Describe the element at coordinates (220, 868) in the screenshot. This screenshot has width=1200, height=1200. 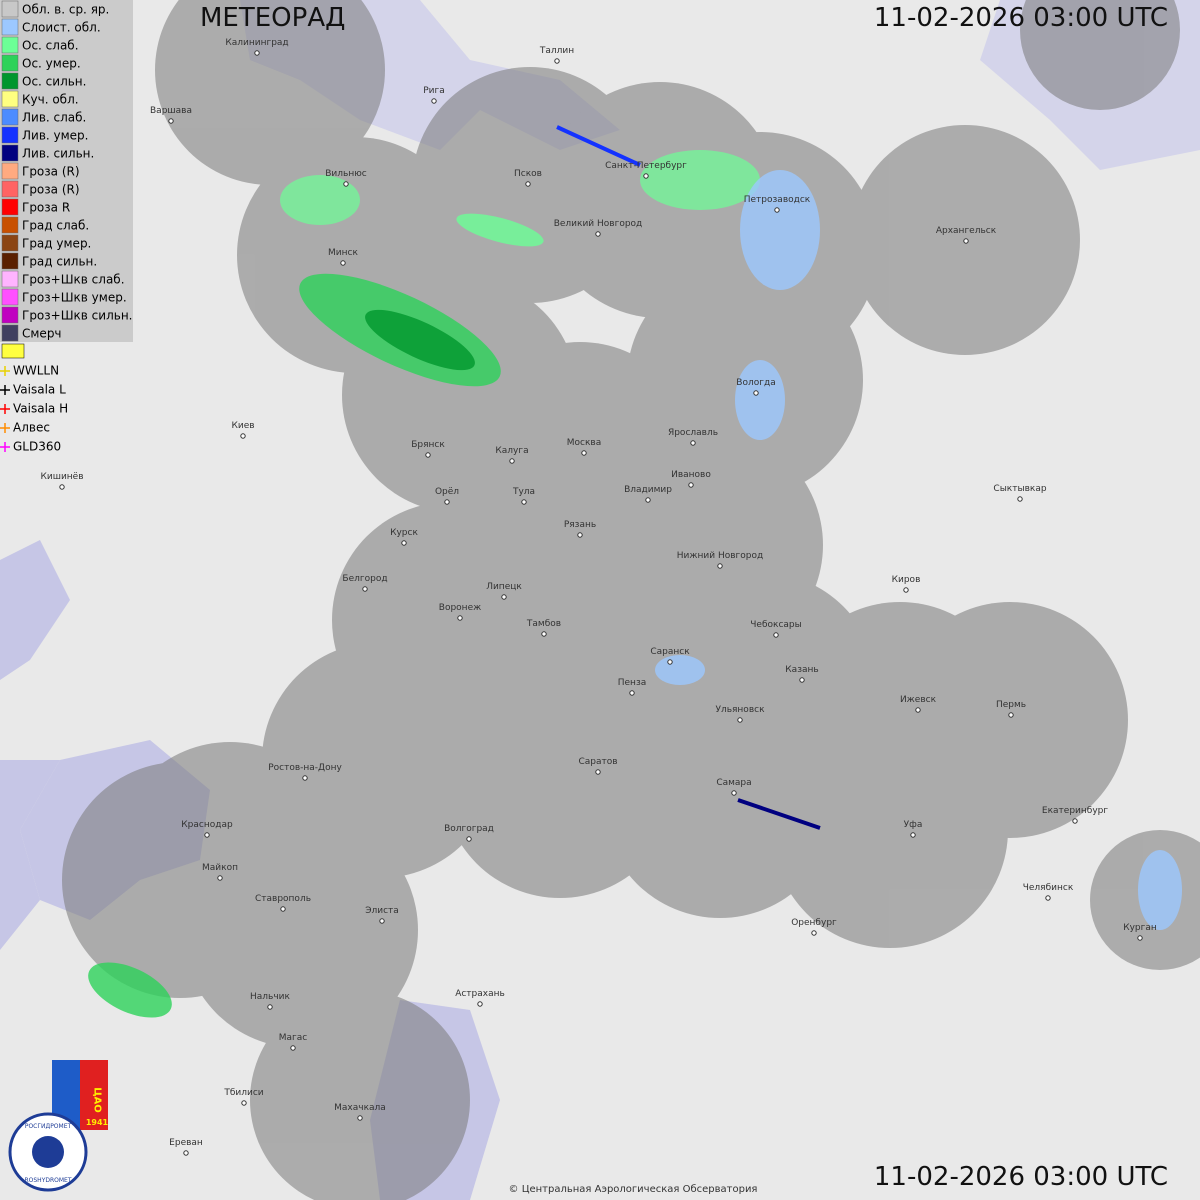
I see `city-label: Майкоп` at that location.